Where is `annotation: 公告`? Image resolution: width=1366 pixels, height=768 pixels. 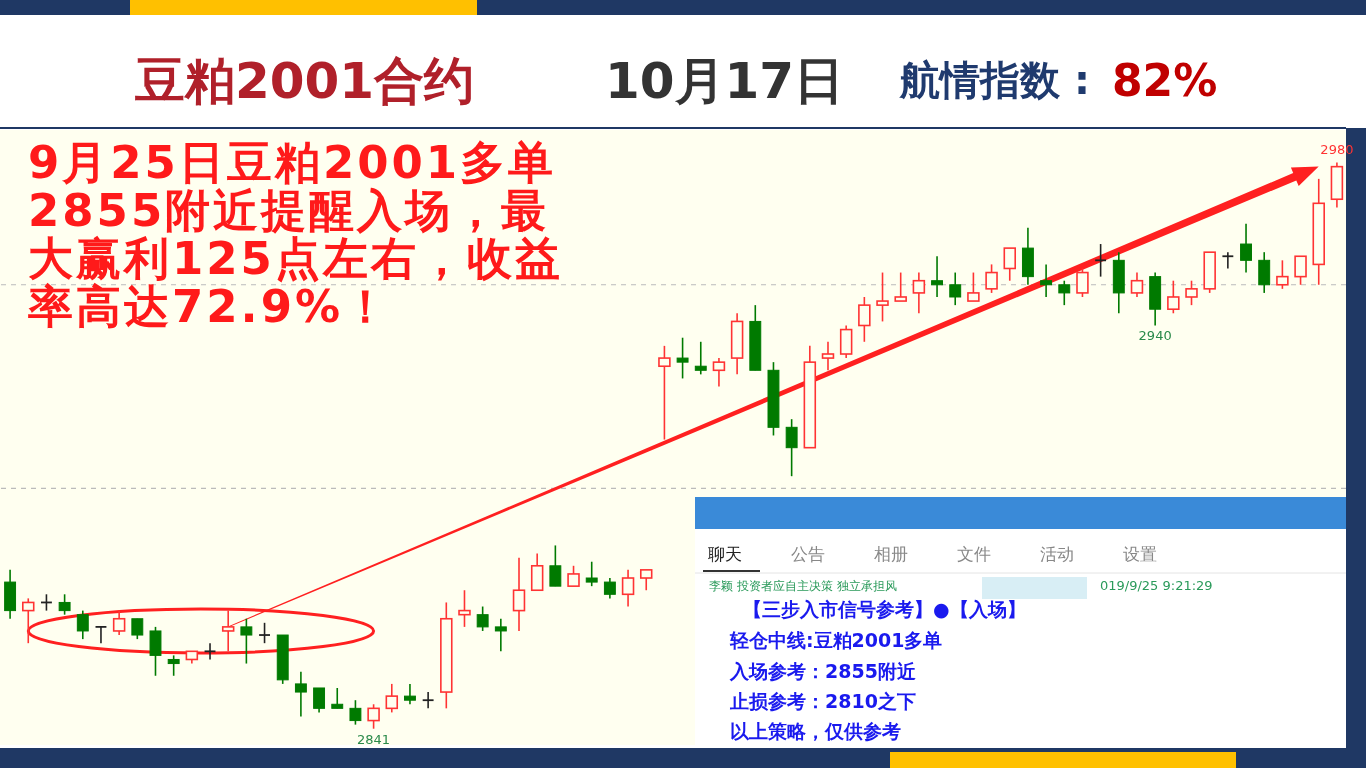
annotation: 公告 is located at coordinates (808, 554).